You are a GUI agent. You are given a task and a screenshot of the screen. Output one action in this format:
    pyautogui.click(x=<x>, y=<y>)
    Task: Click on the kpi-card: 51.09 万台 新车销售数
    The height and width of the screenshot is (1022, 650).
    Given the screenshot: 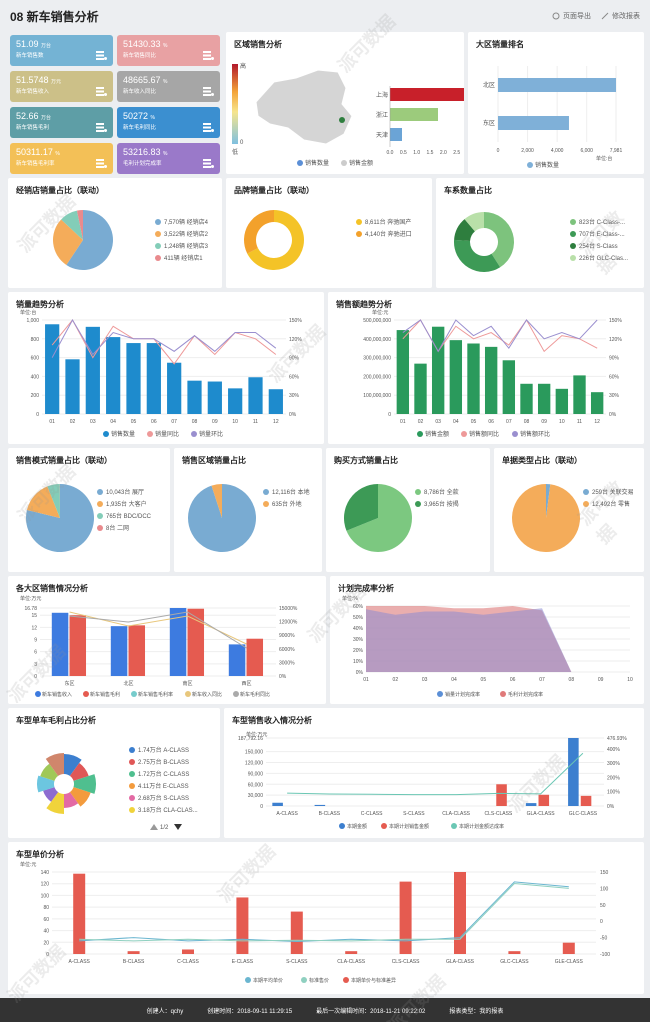 What is the action you would take?
    pyautogui.click(x=61, y=50)
    